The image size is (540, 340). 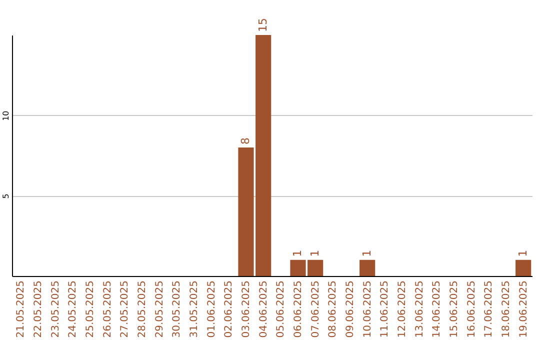 I want to click on x-tick-label: 06.06.2025, so click(x=298, y=309).